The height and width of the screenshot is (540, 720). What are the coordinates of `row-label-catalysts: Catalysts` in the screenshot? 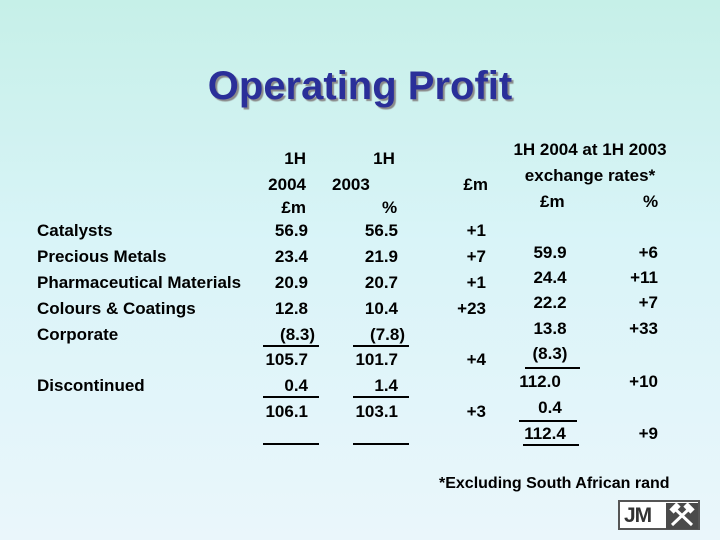 It's located at (75, 230).